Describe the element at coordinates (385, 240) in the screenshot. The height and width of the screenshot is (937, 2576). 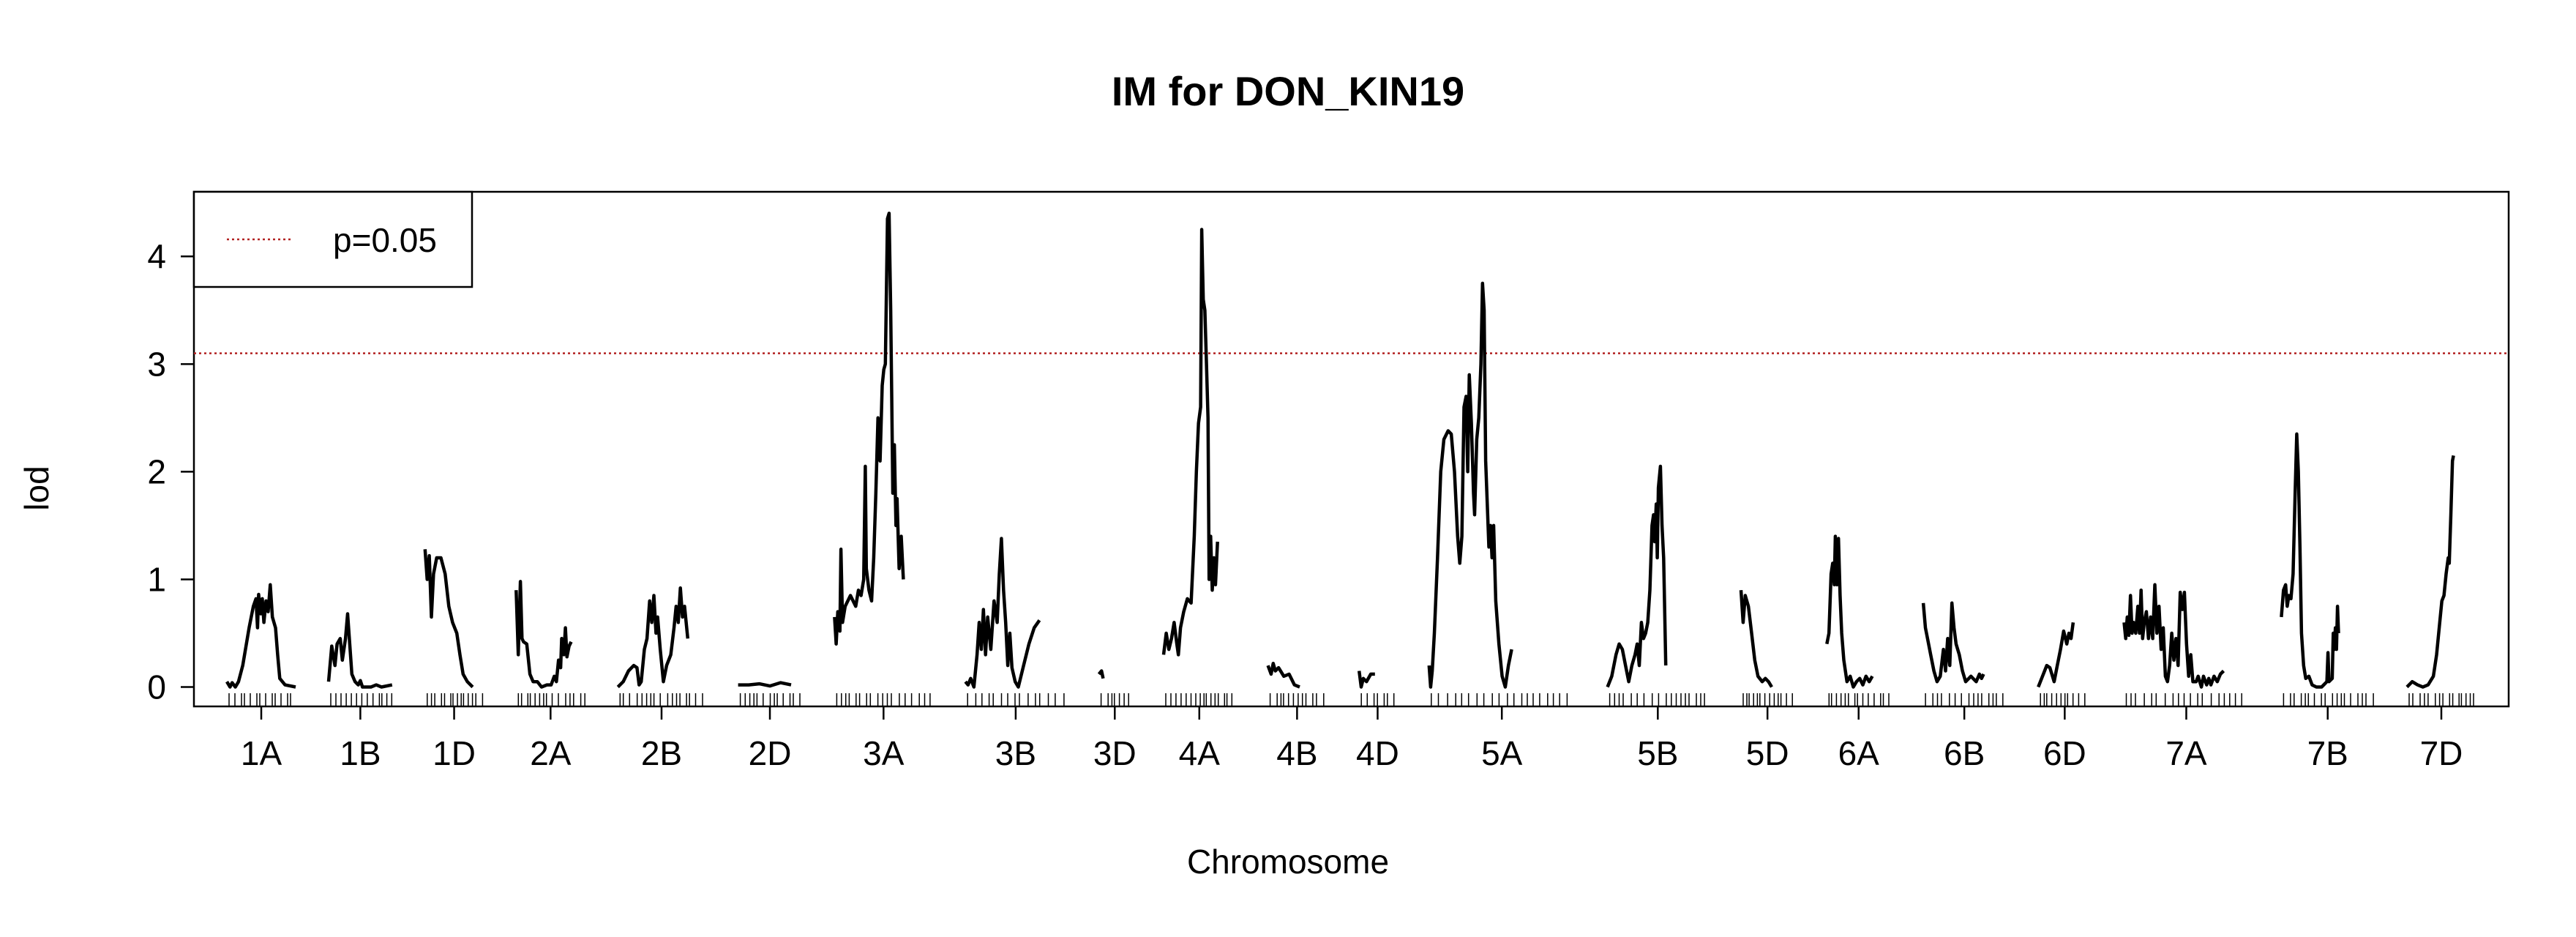
I see `legend-label: p=0.05` at that location.